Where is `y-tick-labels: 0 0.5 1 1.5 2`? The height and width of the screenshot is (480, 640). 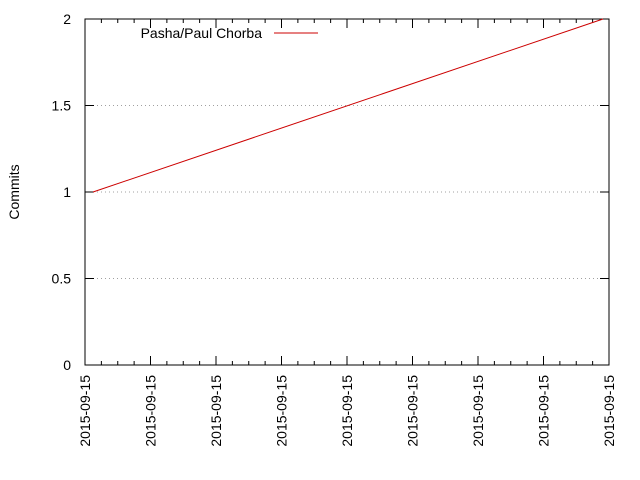
y-tick-labels: 0 0.5 1 1.5 2 is located at coordinates (62, 192).